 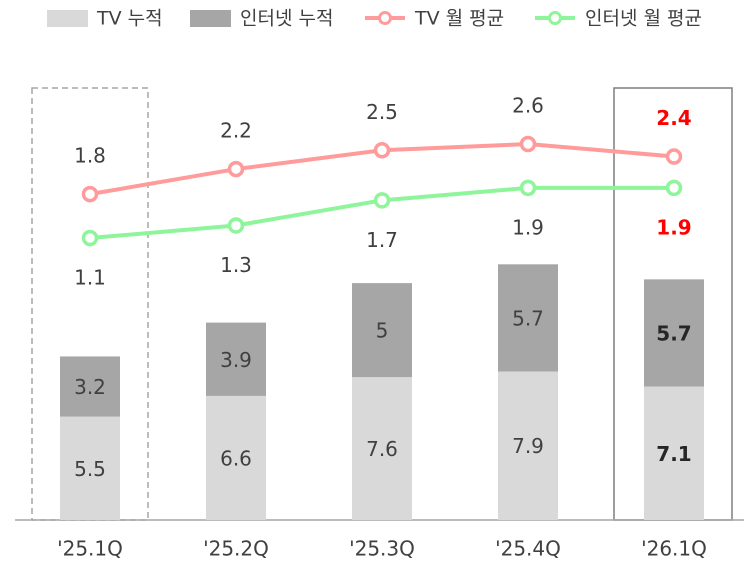 I want to click on bar-label: 3.9, so click(x=236, y=360).